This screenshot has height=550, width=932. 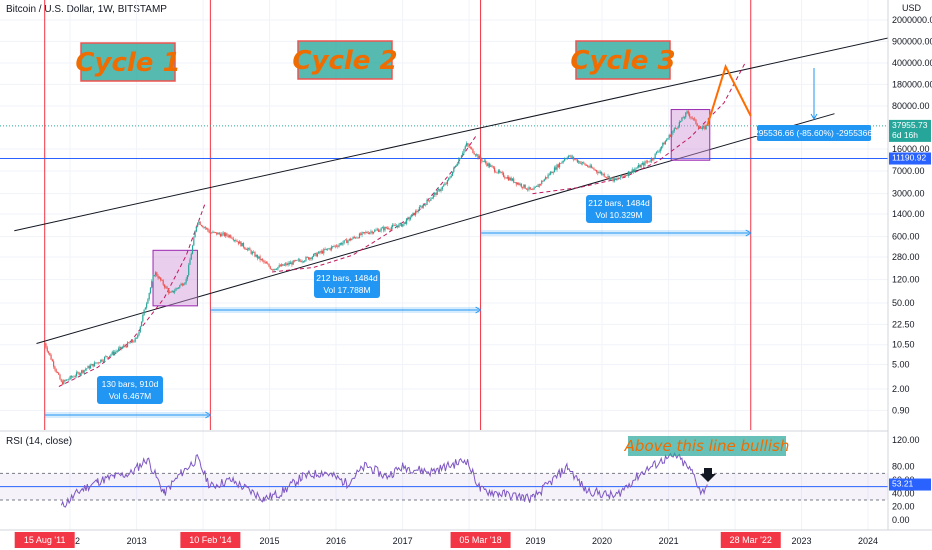 What do you see at coordinates (903, 303) in the screenshot?
I see `price-tick-label: 50.00` at bounding box center [903, 303].